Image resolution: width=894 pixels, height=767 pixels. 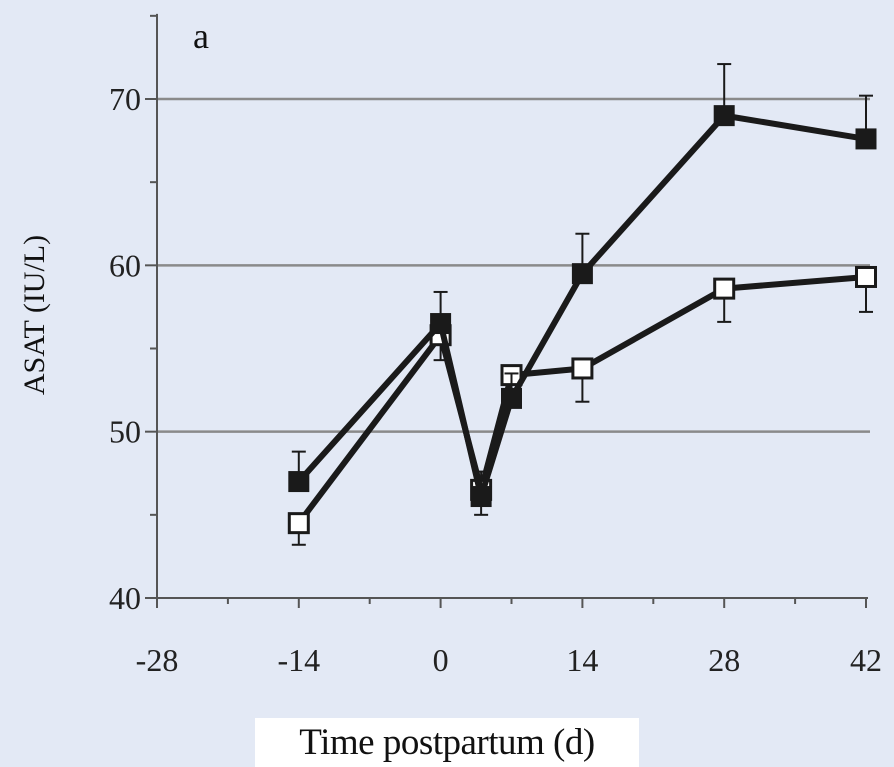 I want to click on x-axis-label-box: Time postpartum (d), so click(x=447, y=742).